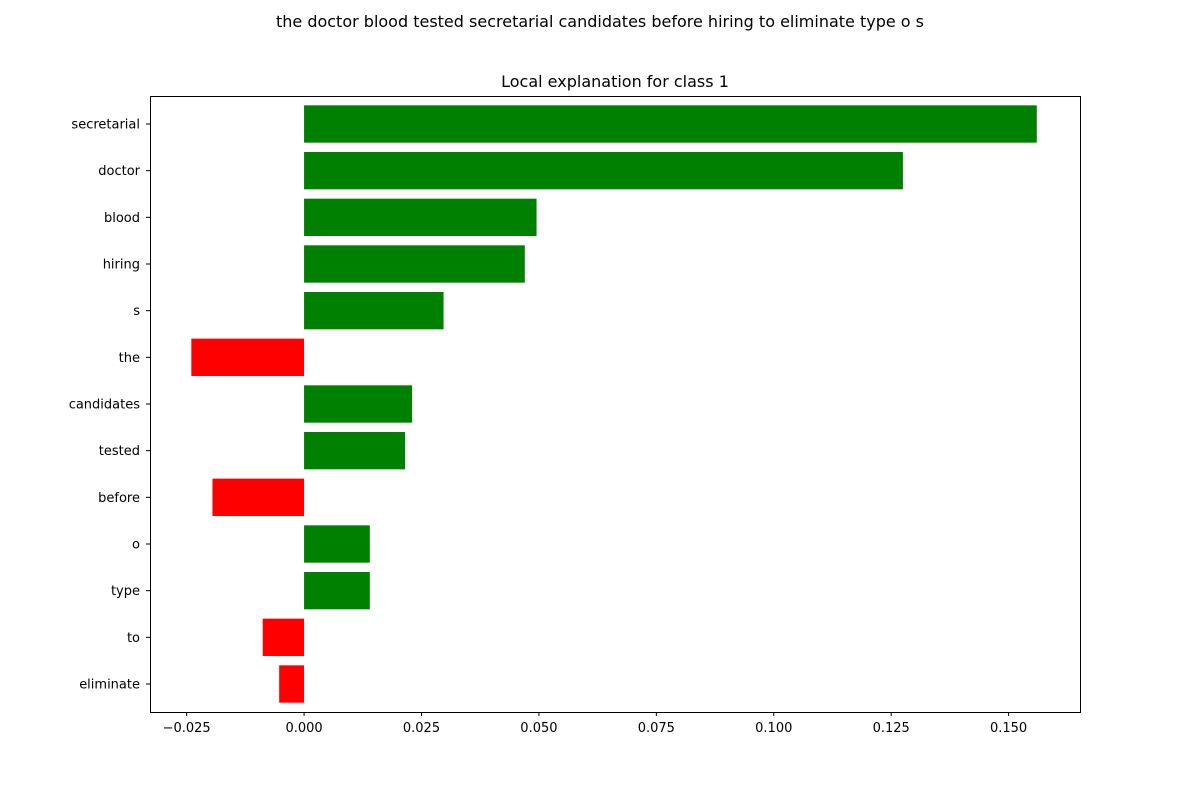 The height and width of the screenshot is (800, 1200). What do you see at coordinates (891, 728) in the screenshot?
I see `x-tick-label: 0.125` at bounding box center [891, 728].